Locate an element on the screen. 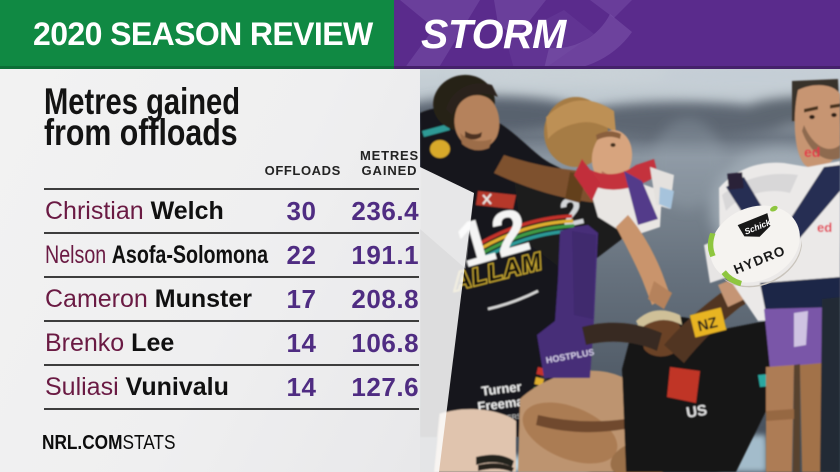  svg-text: Freeman is located at coordinates (505, 403).